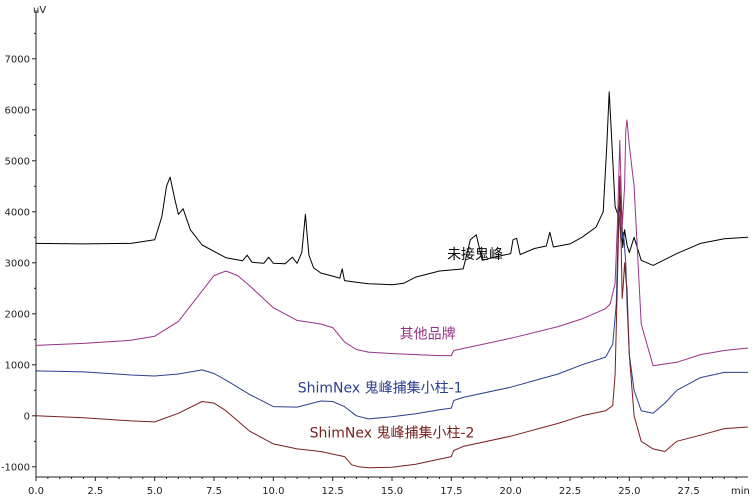 This screenshot has height=504, width=756. What do you see at coordinates (27, 416) in the screenshot?
I see `y-tick-label: 0` at bounding box center [27, 416].